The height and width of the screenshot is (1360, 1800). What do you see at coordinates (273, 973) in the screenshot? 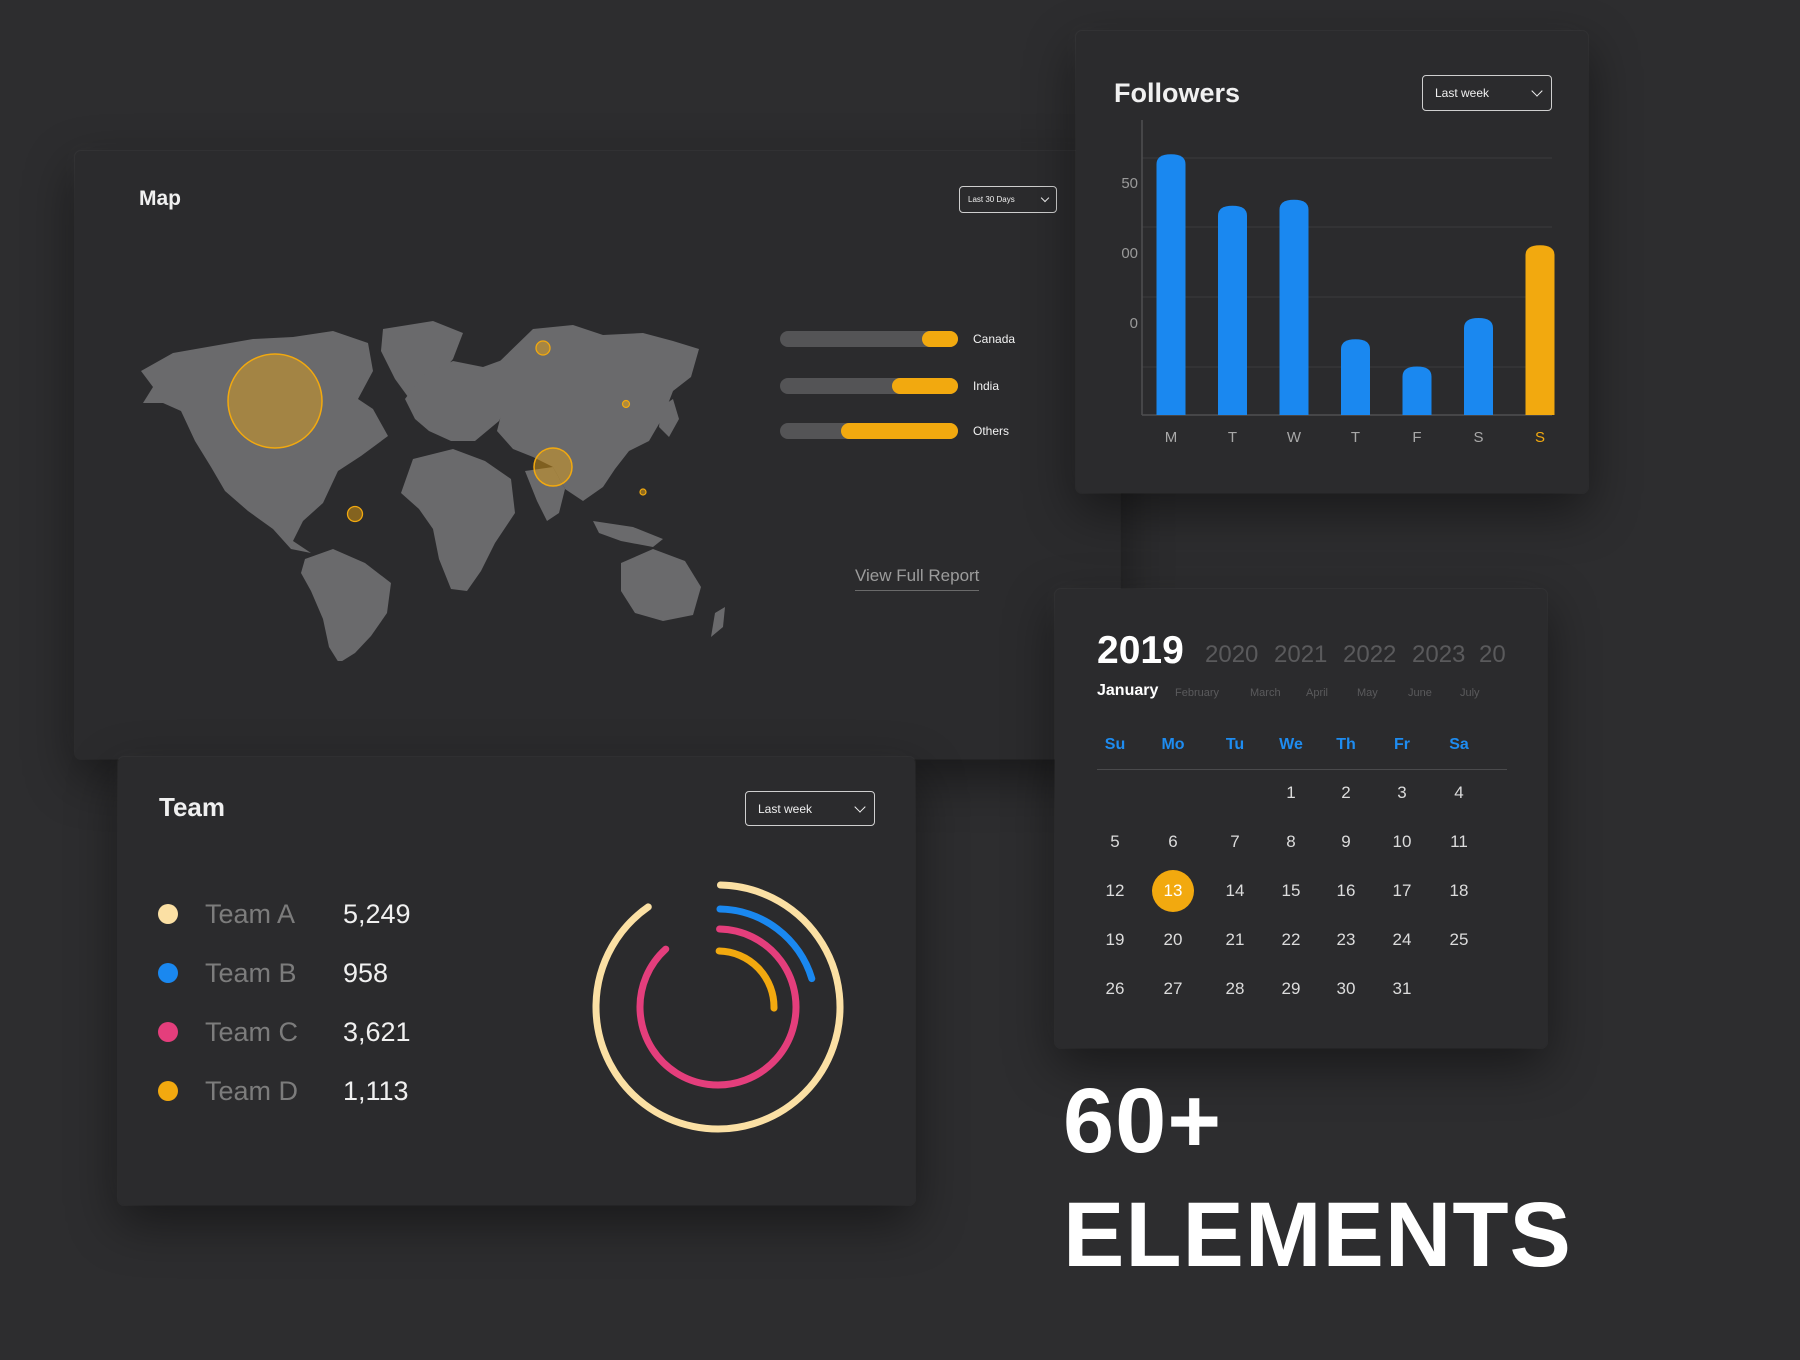
I see `team-row: Team B 958` at bounding box center [273, 973].